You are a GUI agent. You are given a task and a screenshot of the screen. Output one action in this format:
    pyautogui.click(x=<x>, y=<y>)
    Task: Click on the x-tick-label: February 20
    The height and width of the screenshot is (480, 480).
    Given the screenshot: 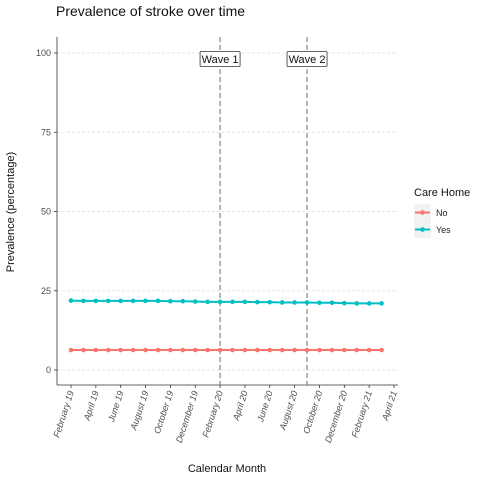 What is the action you would take?
    pyautogui.click(x=212, y=414)
    